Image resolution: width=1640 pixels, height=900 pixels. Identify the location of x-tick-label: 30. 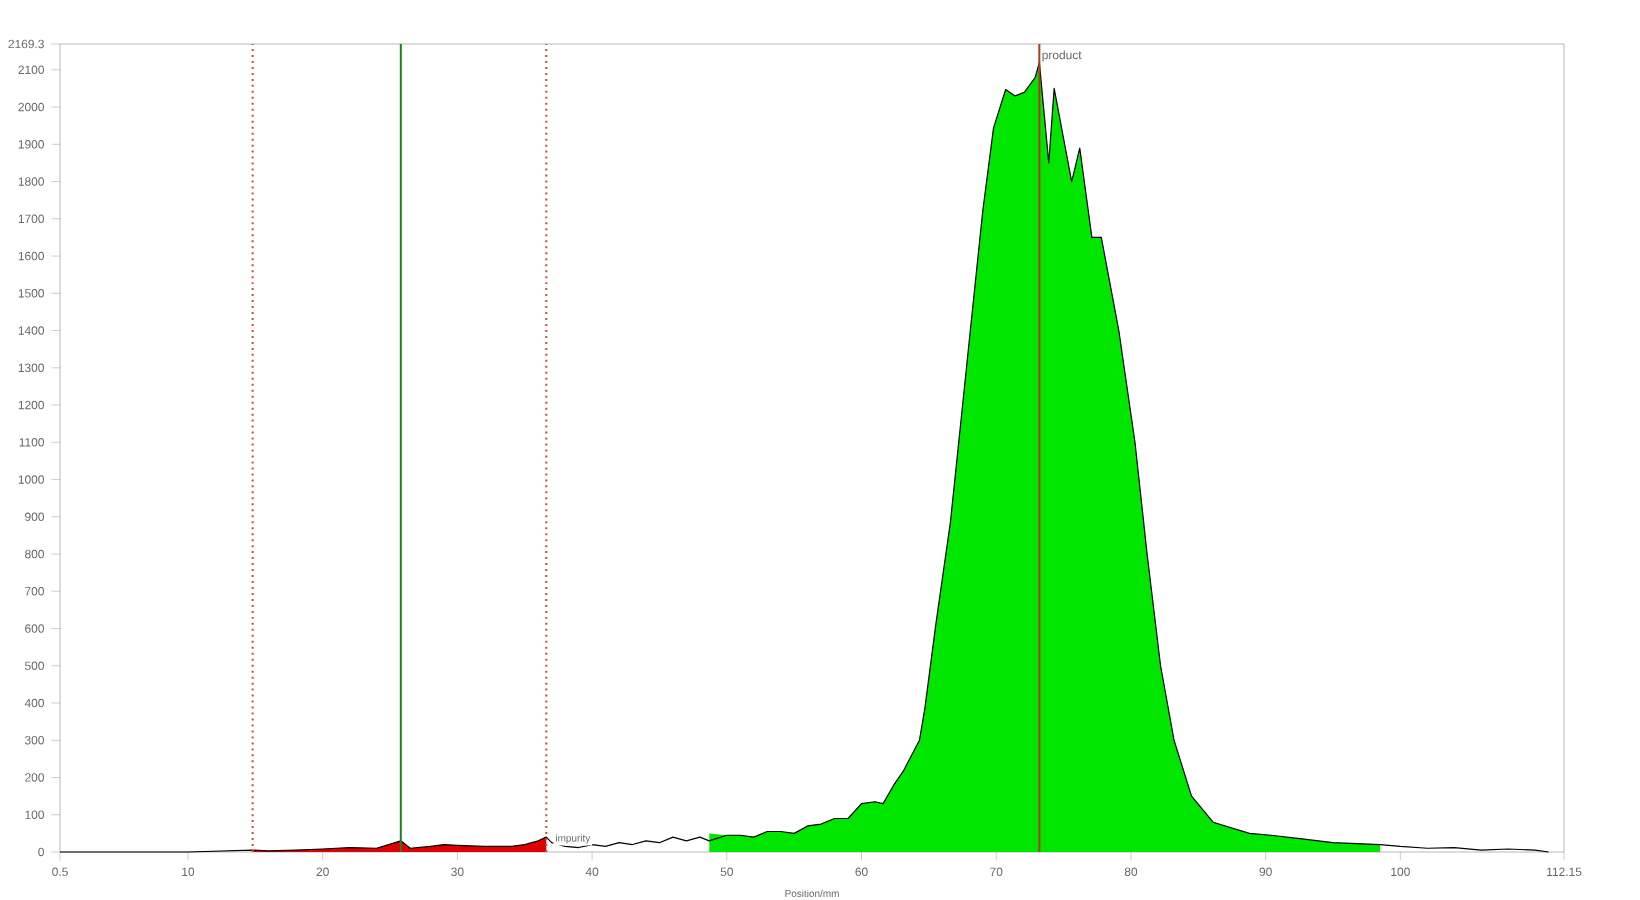
(457, 872).